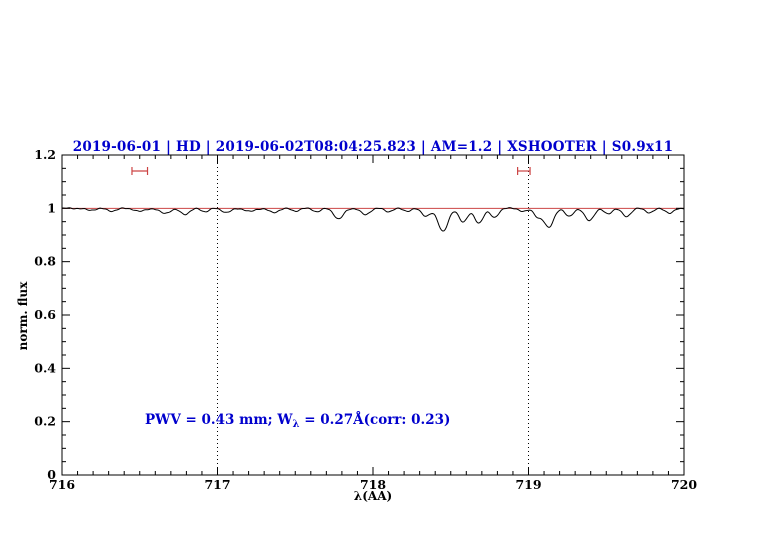 Image resolution: width=782 pixels, height=542 pixels. Describe the element at coordinates (45, 261) in the screenshot. I see `y-tick-label: 0.8` at that location.